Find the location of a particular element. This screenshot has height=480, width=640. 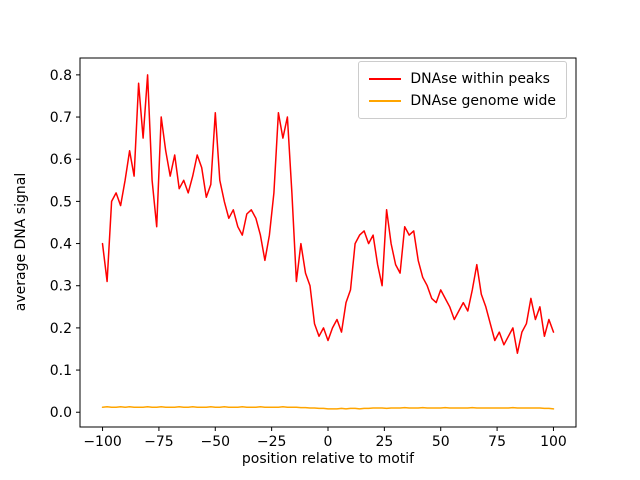

y-tick-label: 0.5 is located at coordinates (61, 202).